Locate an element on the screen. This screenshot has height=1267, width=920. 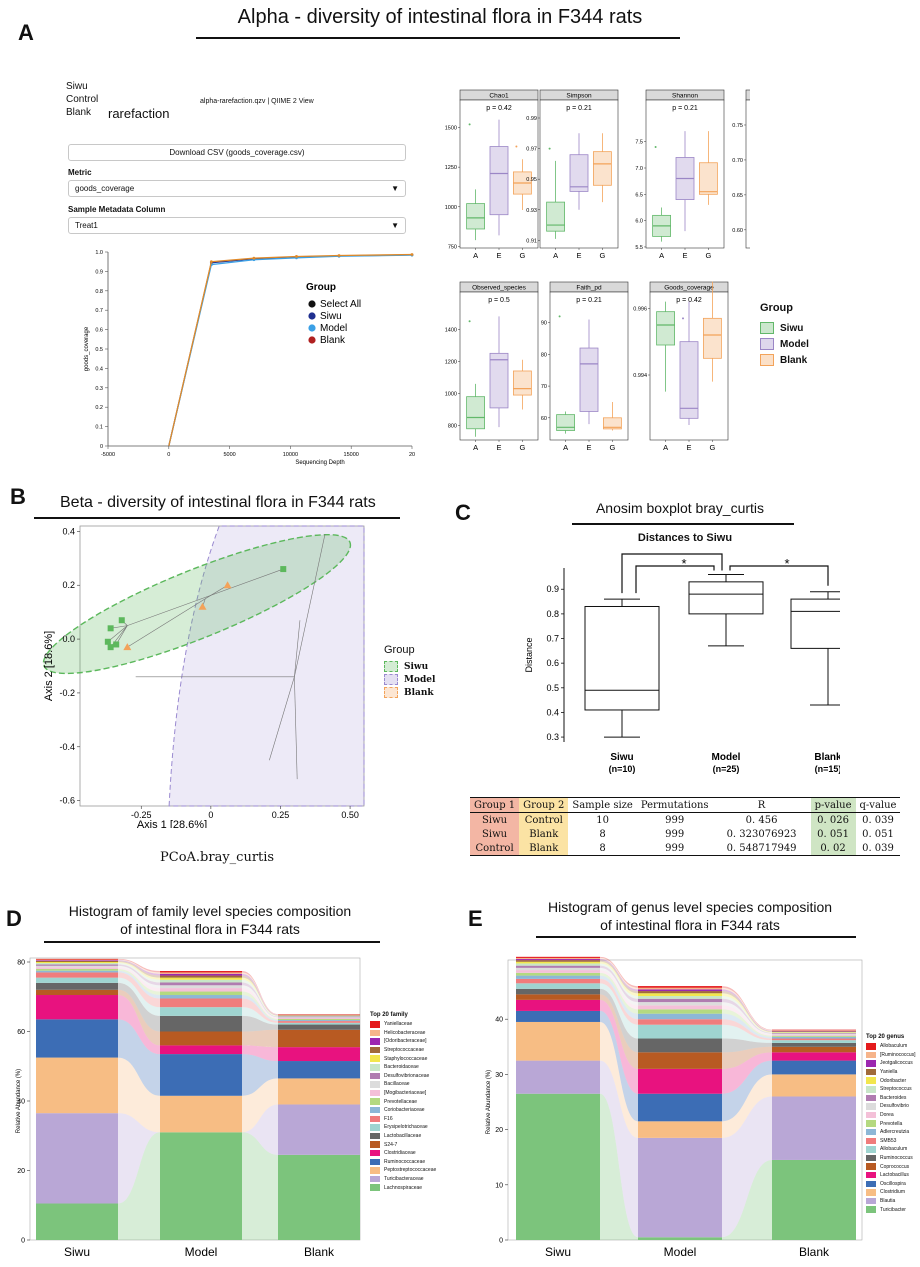
y-axis-title: Relative Abundance (%) is located at coordinates (19, 1101).